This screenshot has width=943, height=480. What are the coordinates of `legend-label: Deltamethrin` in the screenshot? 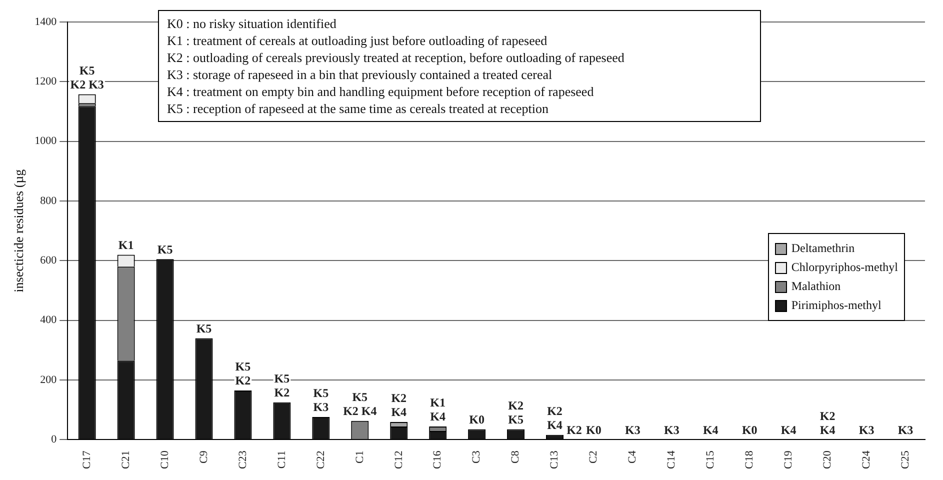 It's located at (823, 248).